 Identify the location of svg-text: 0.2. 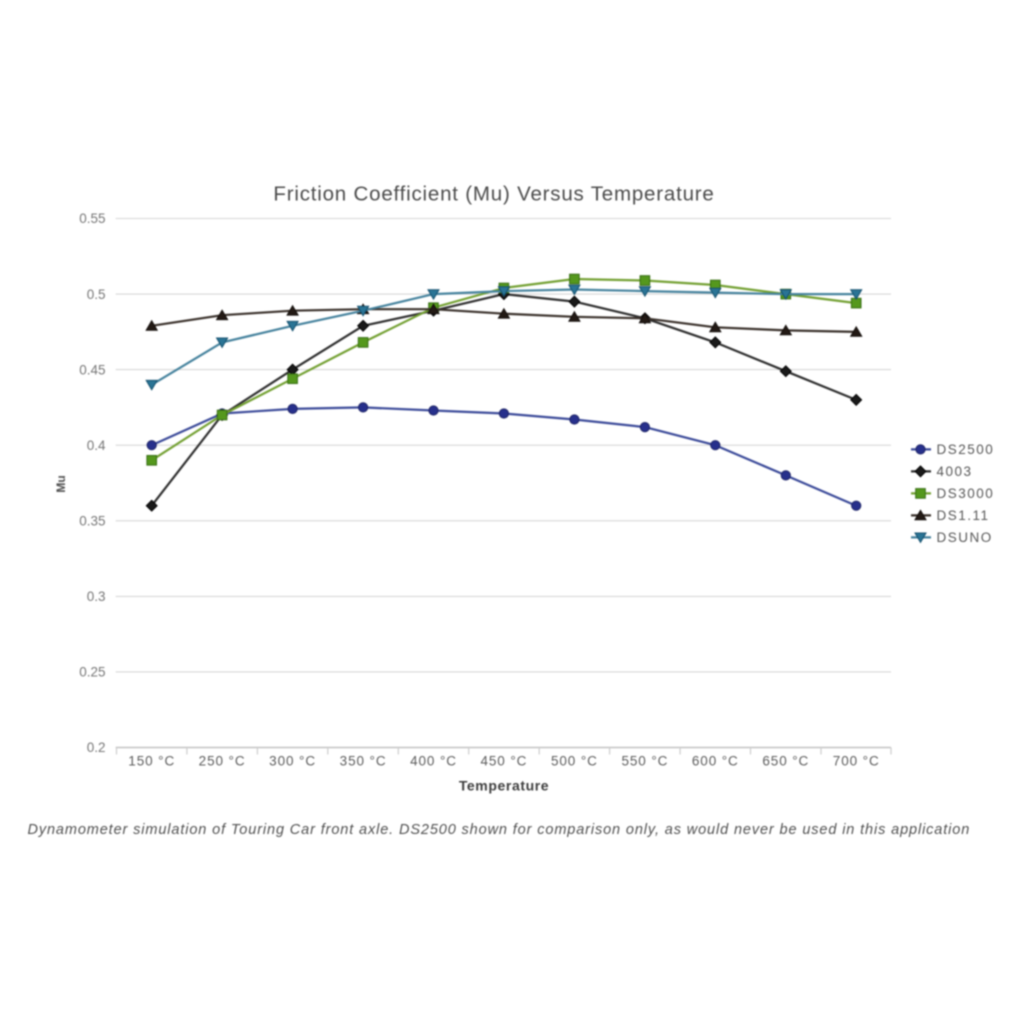
(96, 747).